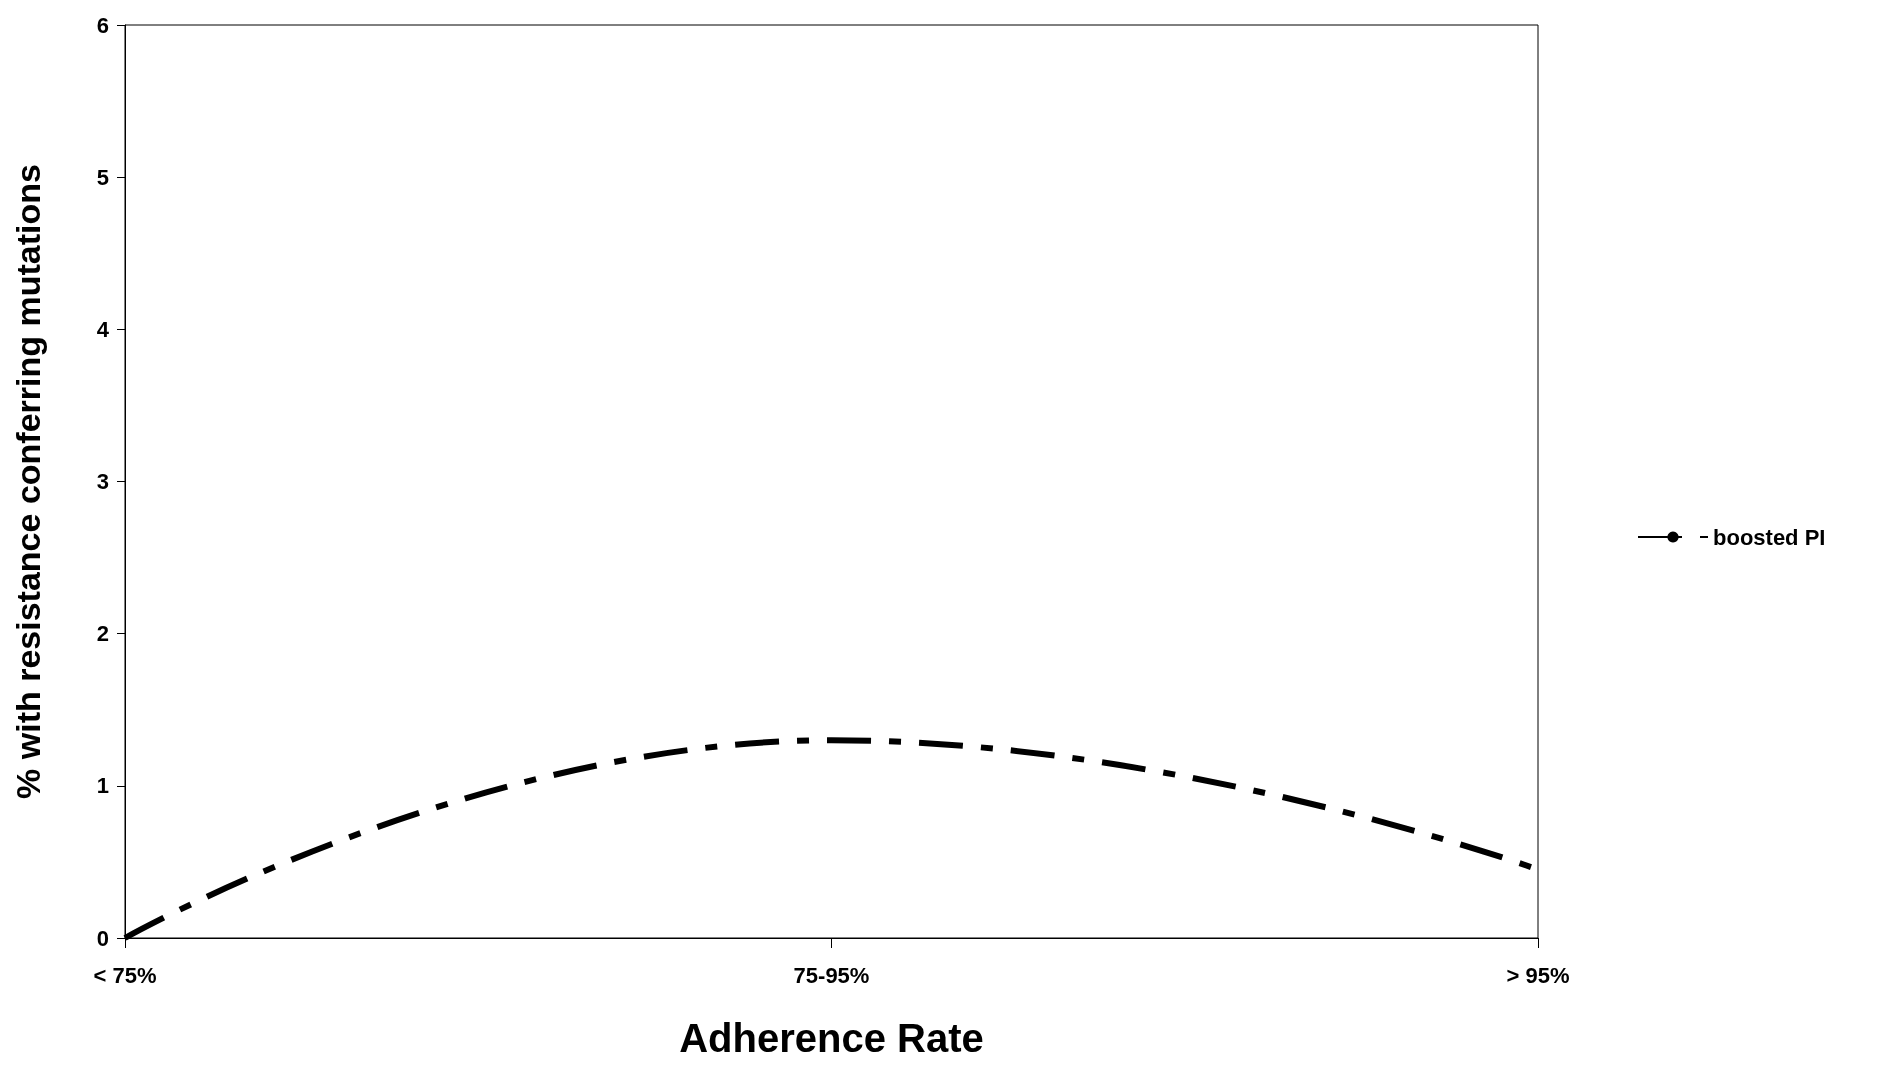  I want to click on legend-label: boosted PI, so click(1769, 537).